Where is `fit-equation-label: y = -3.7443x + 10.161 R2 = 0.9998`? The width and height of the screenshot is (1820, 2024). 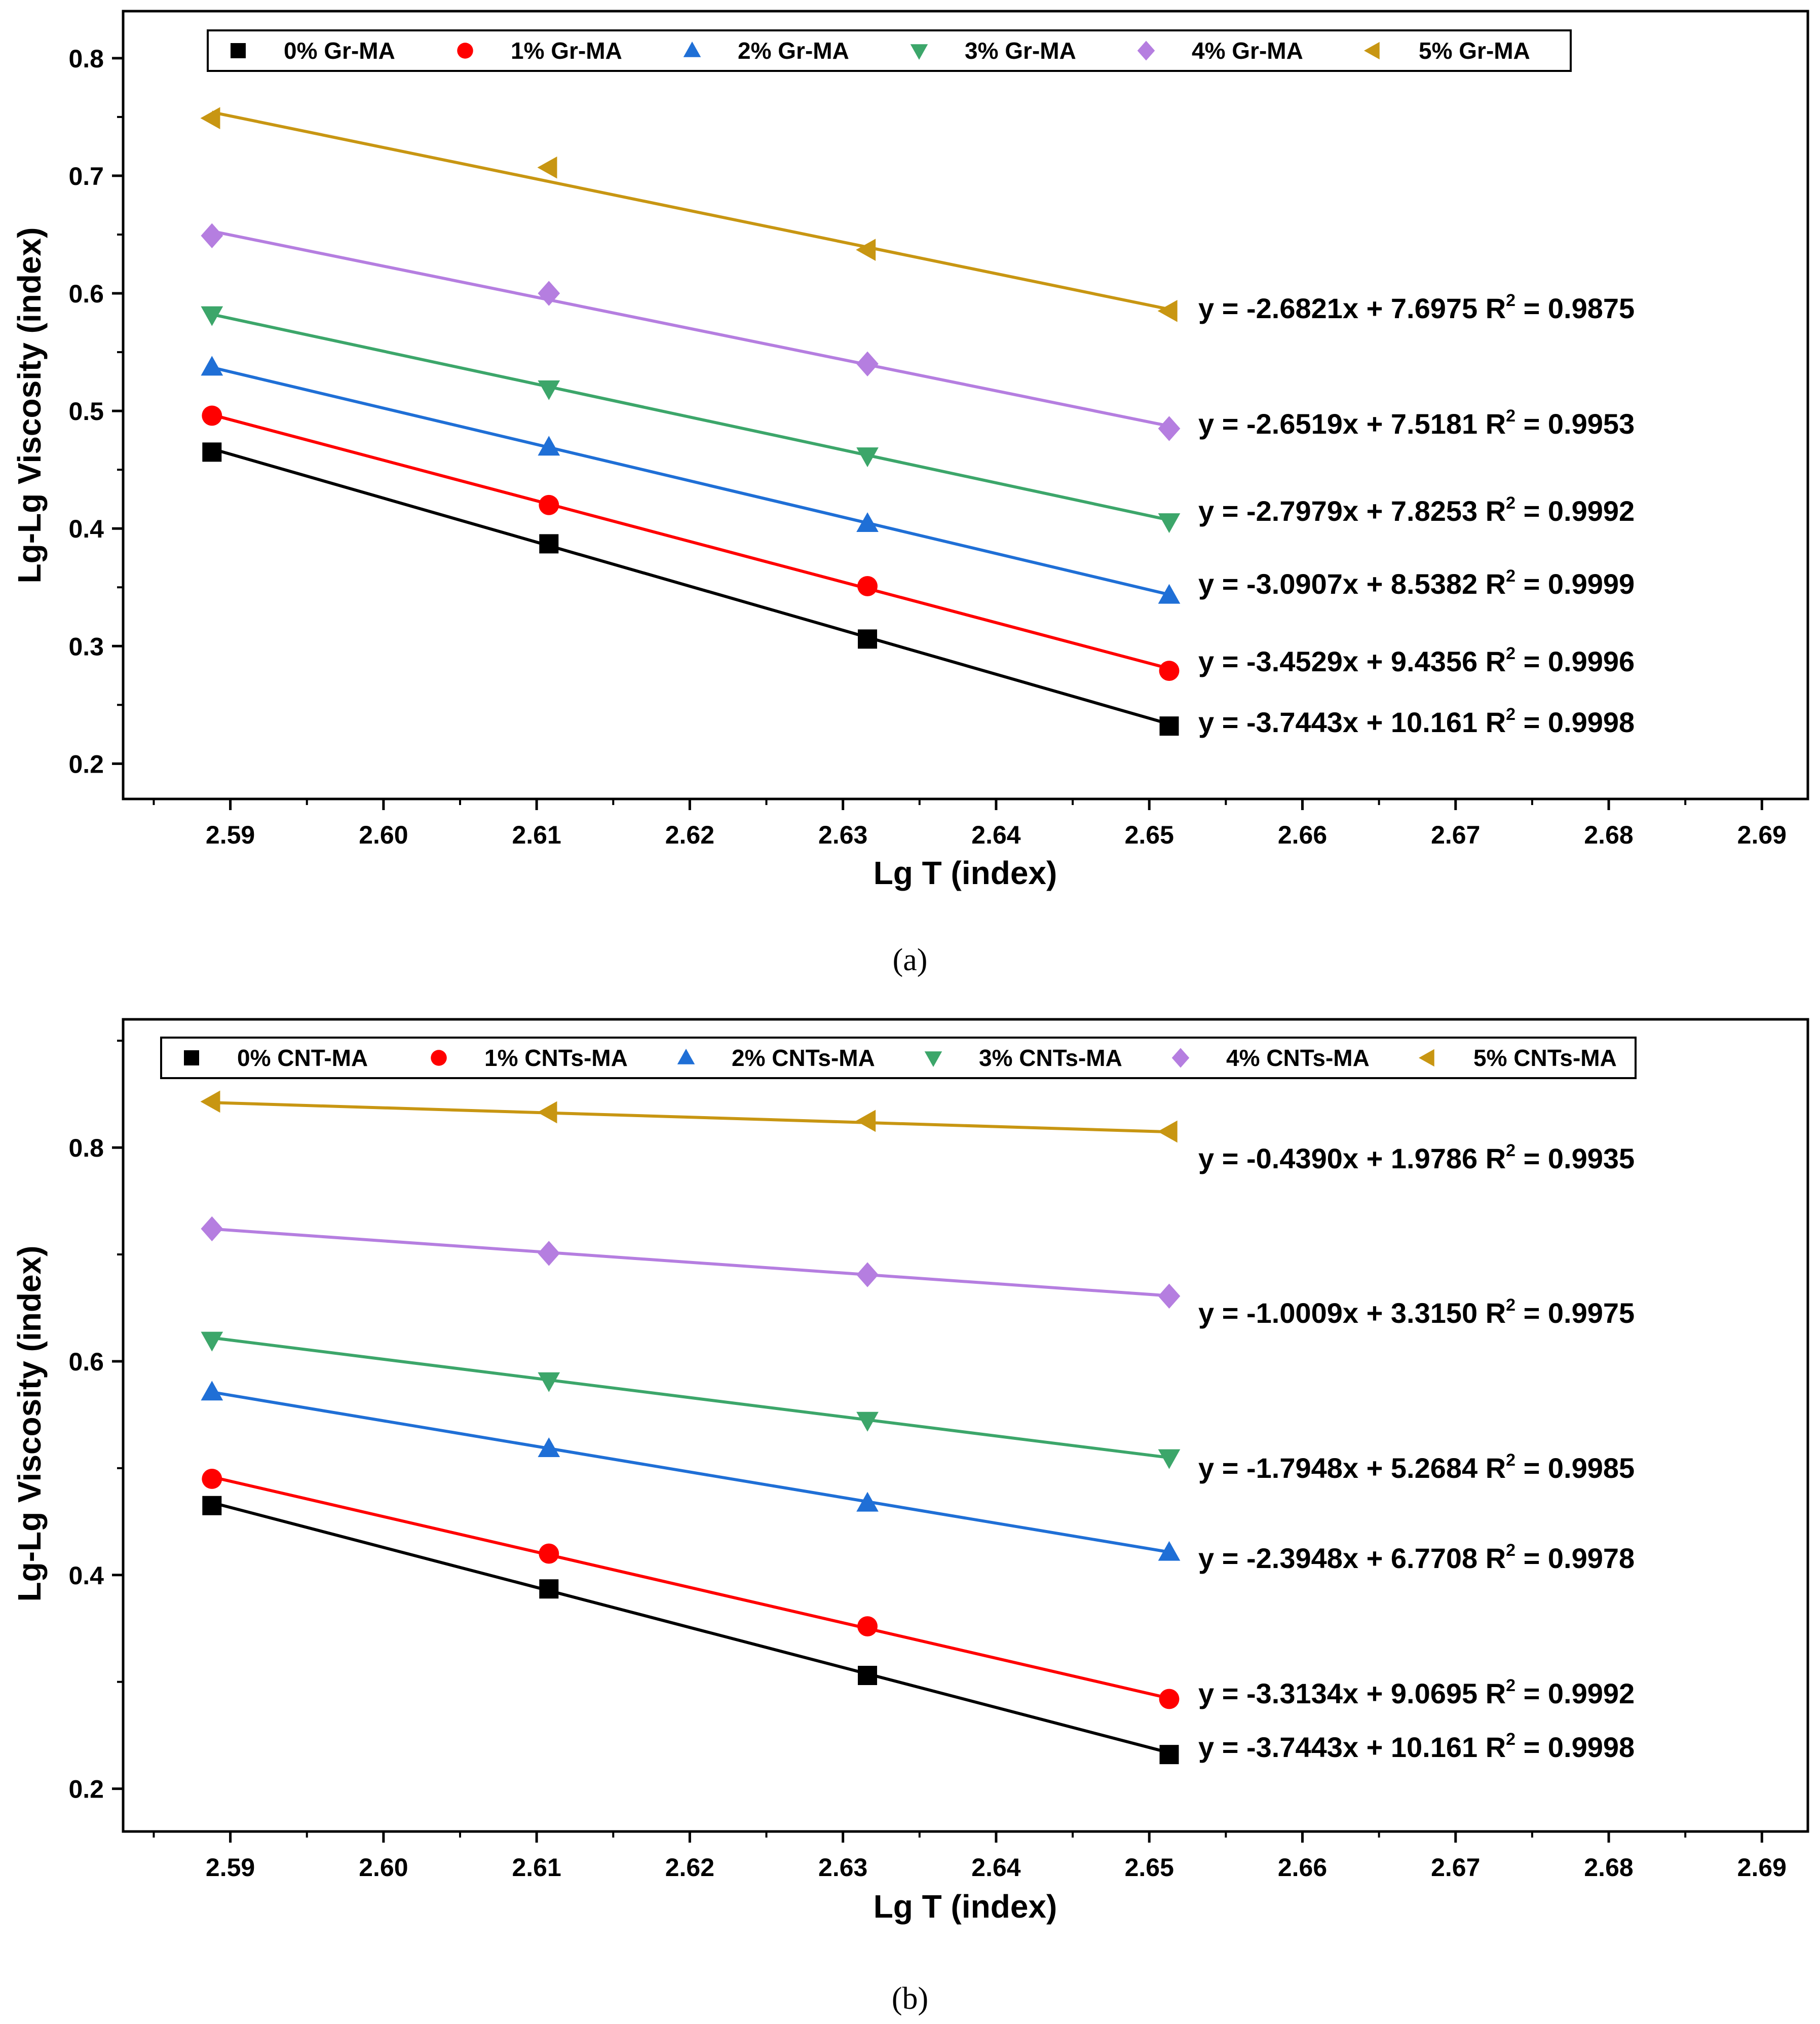
fit-equation-label: y = -3.7443x + 10.161 R2 = 0.9998 is located at coordinates (1416, 722).